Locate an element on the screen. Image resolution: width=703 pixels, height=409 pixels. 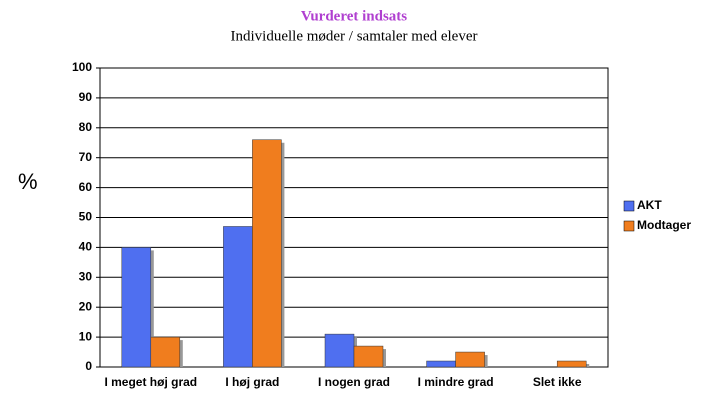
y-tick-label: 10 is located at coordinates (86, 336).